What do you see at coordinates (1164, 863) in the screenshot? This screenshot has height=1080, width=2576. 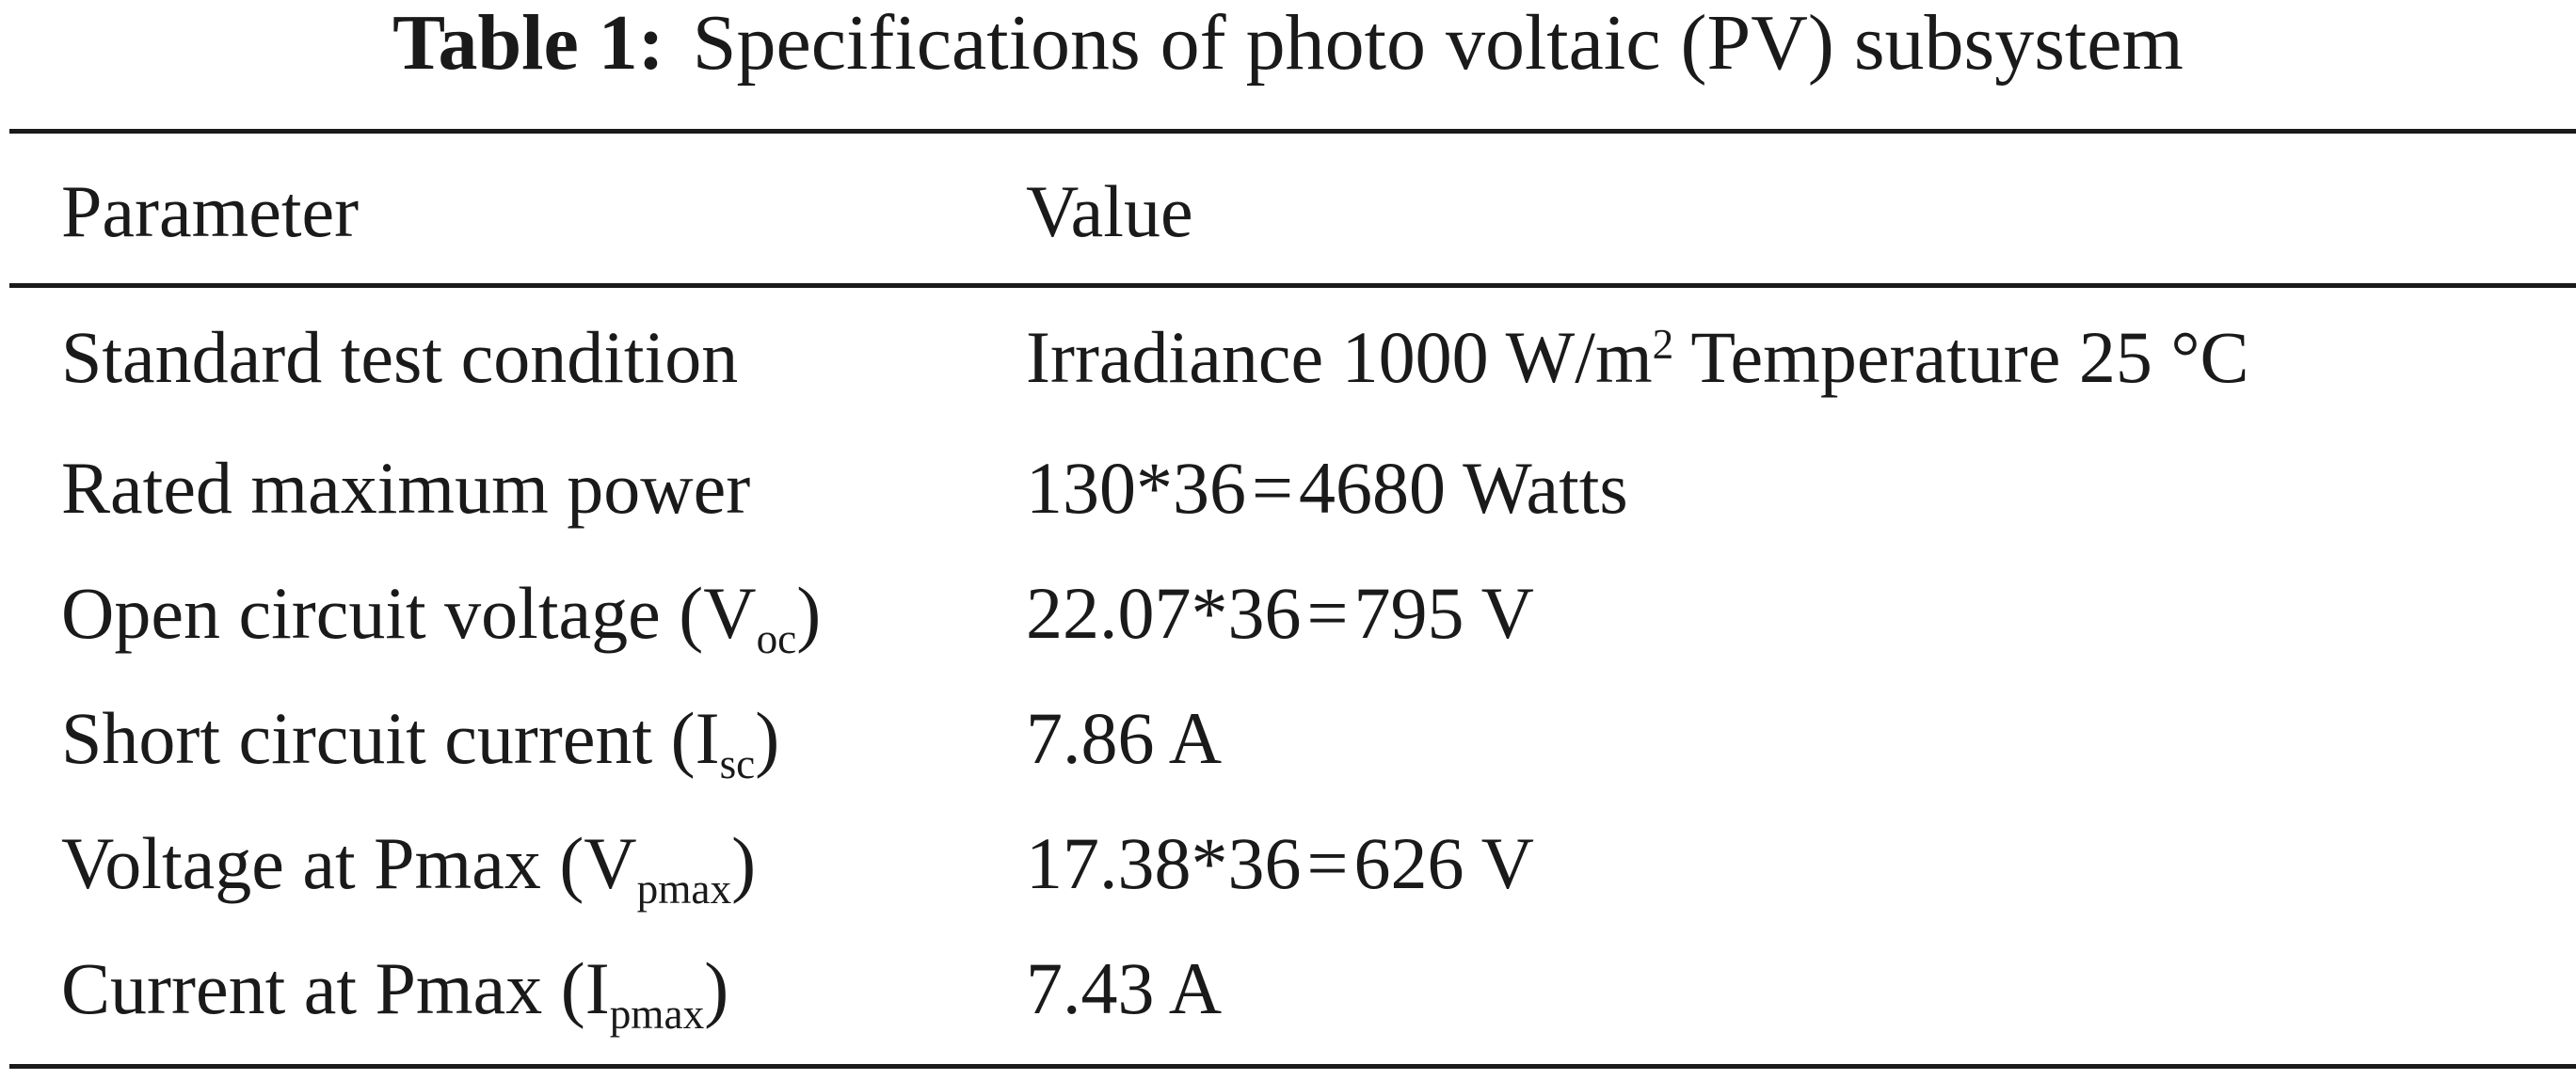 I see `value-lhs: 17.38*36` at bounding box center [1164, 863].